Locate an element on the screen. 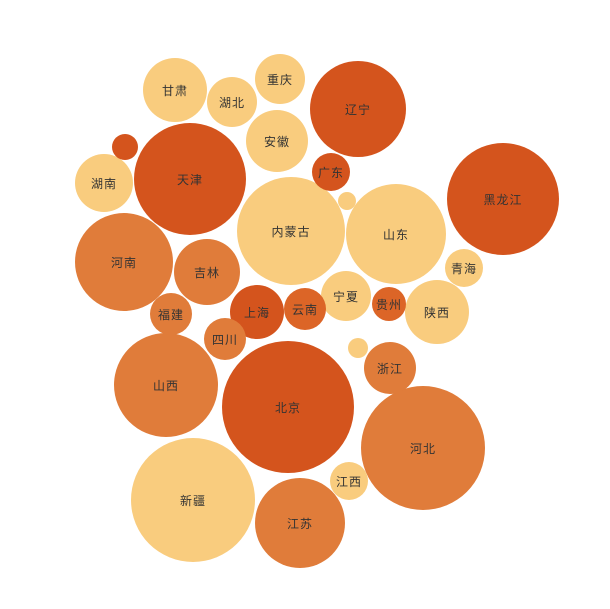 Image resolution: width=610 pixels, height=609 pixels. bubble-label: 湖北 is located at coordinates (231, 102).